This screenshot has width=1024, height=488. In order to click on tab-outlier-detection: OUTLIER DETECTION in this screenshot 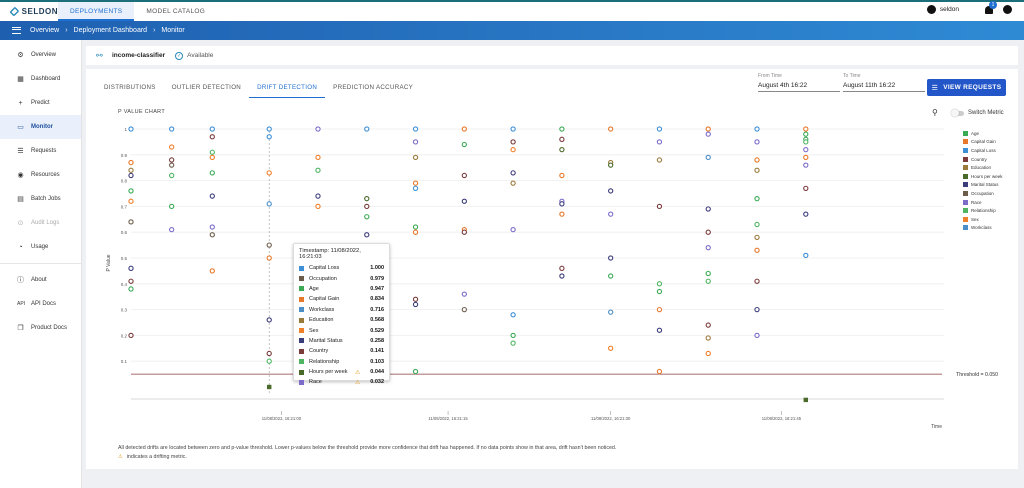, I will do `click(206, 87)`.